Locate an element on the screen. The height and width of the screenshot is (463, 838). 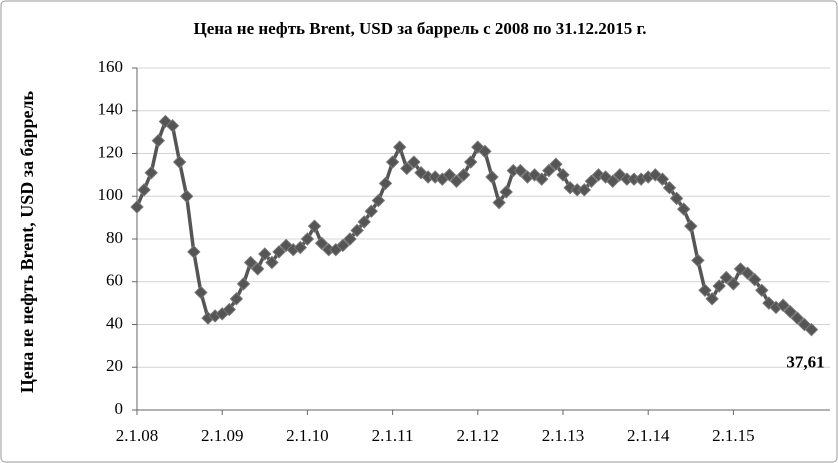
y-tick-label: 0 is located at coordinates (119, 408).